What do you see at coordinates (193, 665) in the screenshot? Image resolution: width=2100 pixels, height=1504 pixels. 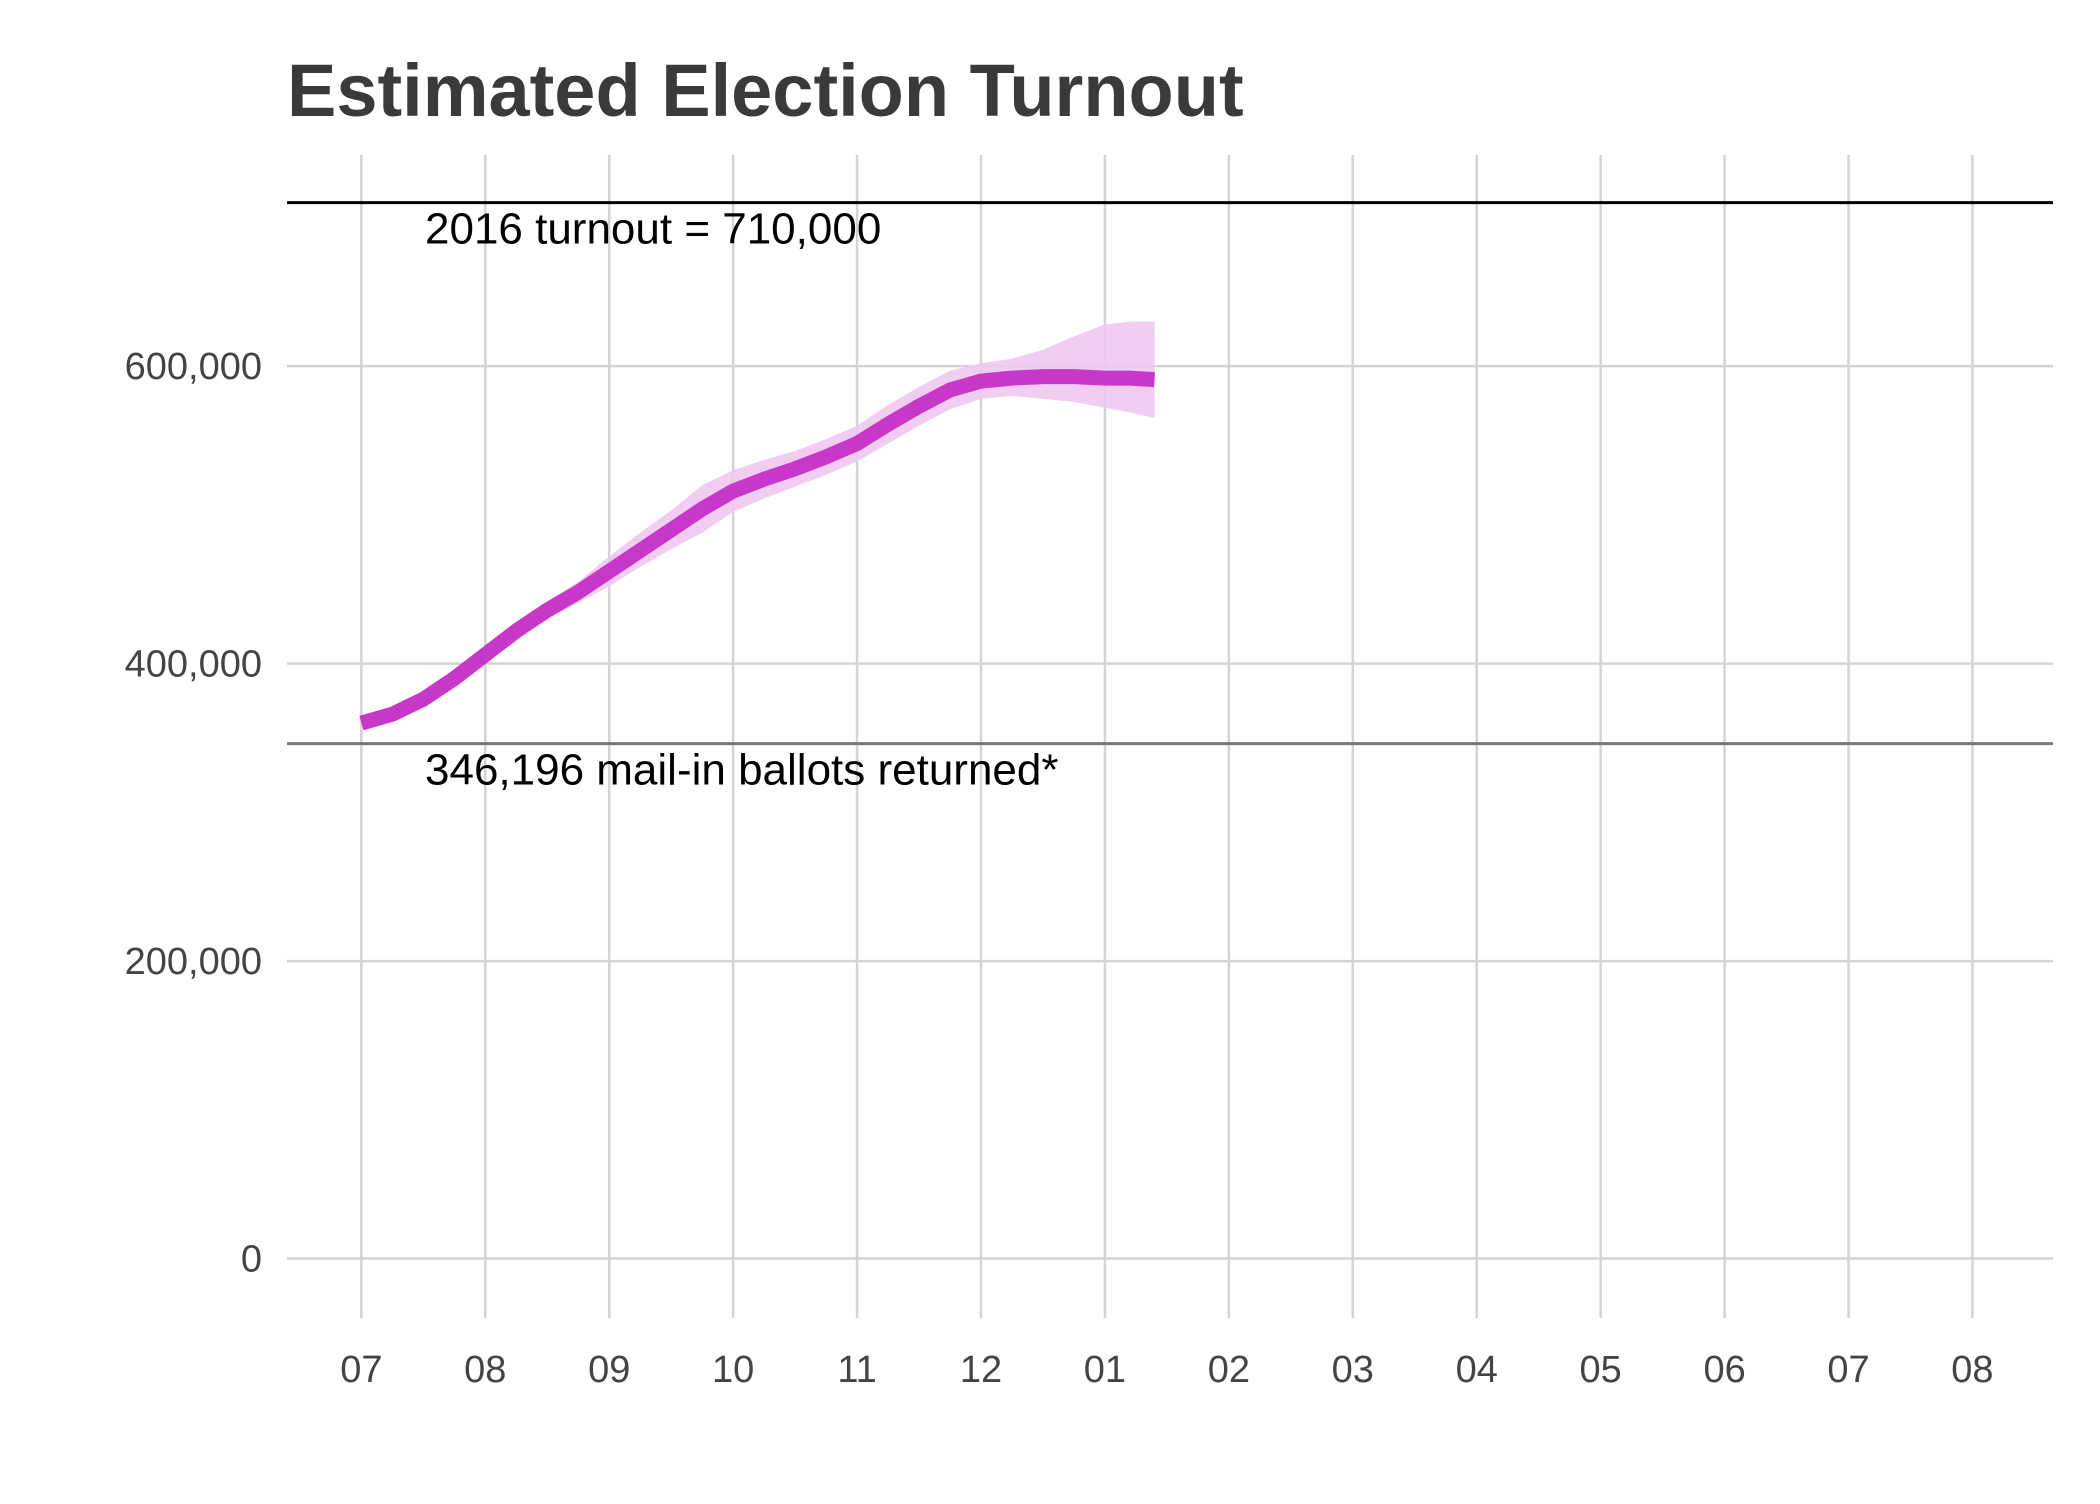 I see `y-tick-label: 400,000` at bounding box center [193, 665].